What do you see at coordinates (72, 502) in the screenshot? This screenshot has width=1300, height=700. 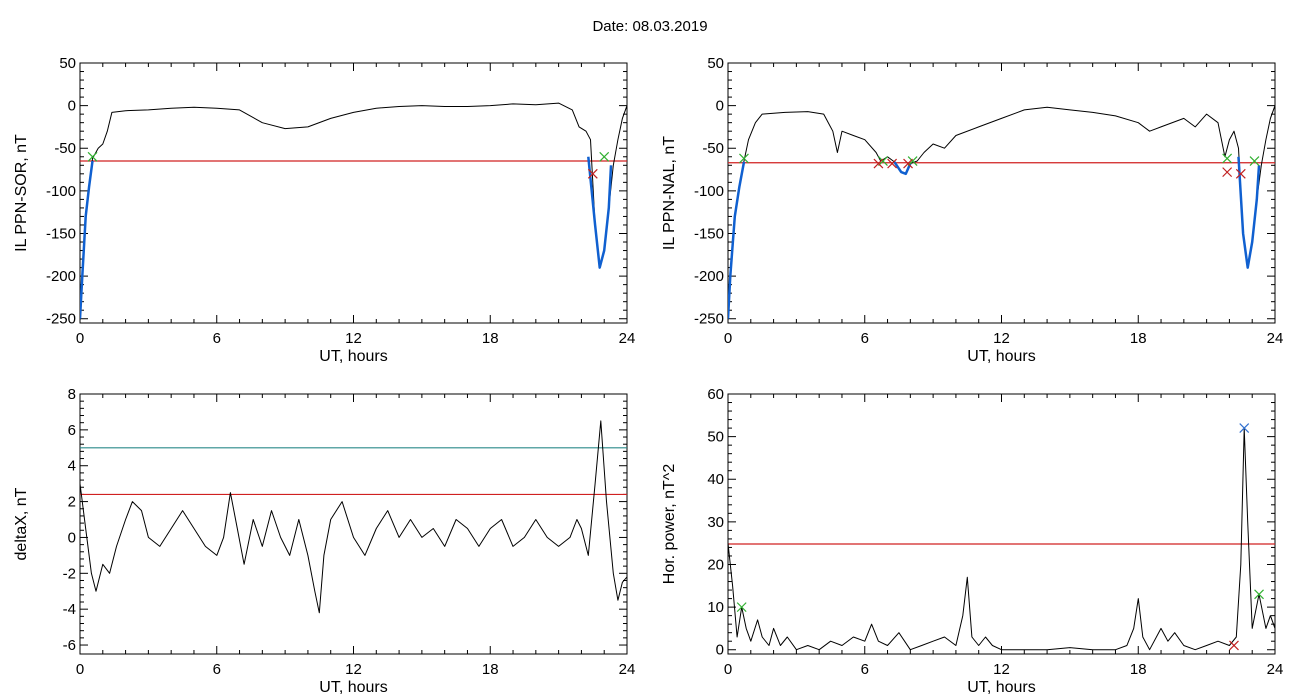 I see `y-tick-label: 2` at bounding box center [72, 502].